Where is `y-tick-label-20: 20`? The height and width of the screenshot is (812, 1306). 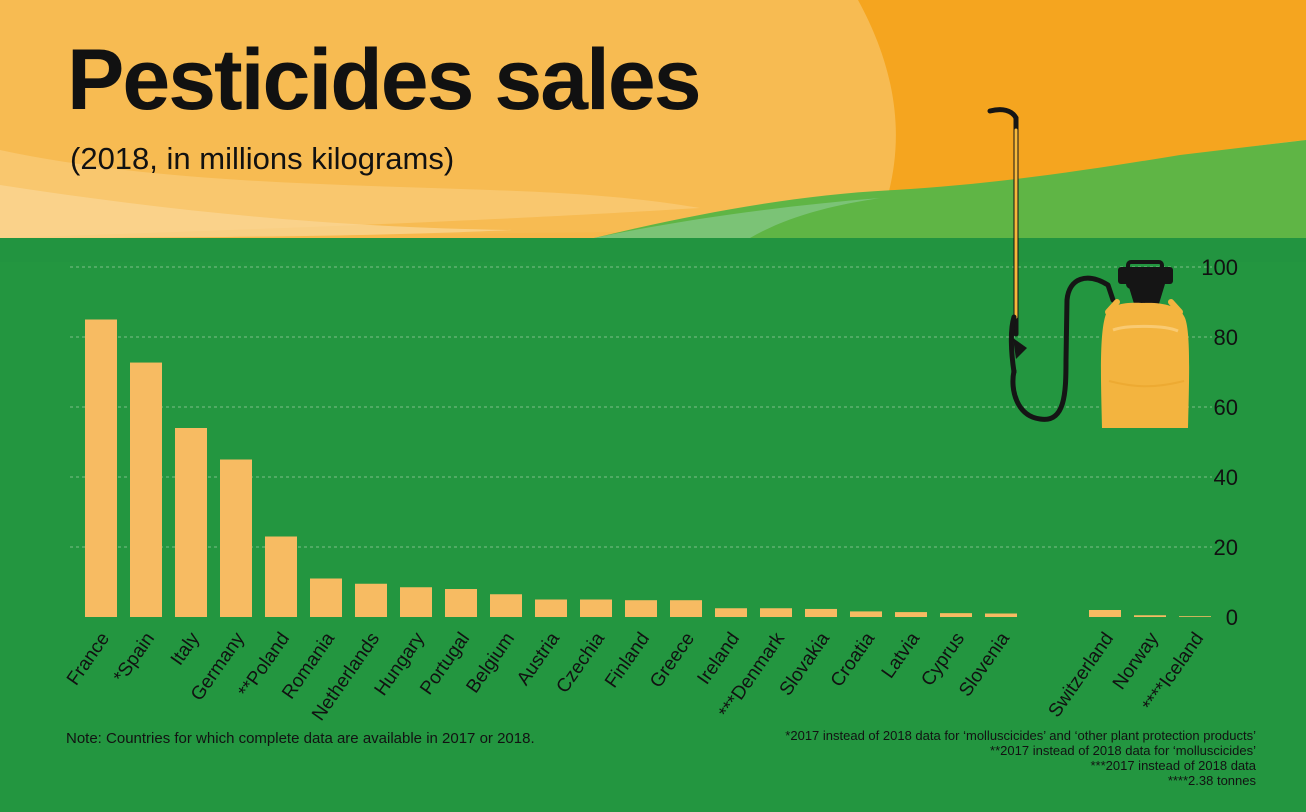
y-tick-label-20: 20 is located at coordinates (1226, 547).